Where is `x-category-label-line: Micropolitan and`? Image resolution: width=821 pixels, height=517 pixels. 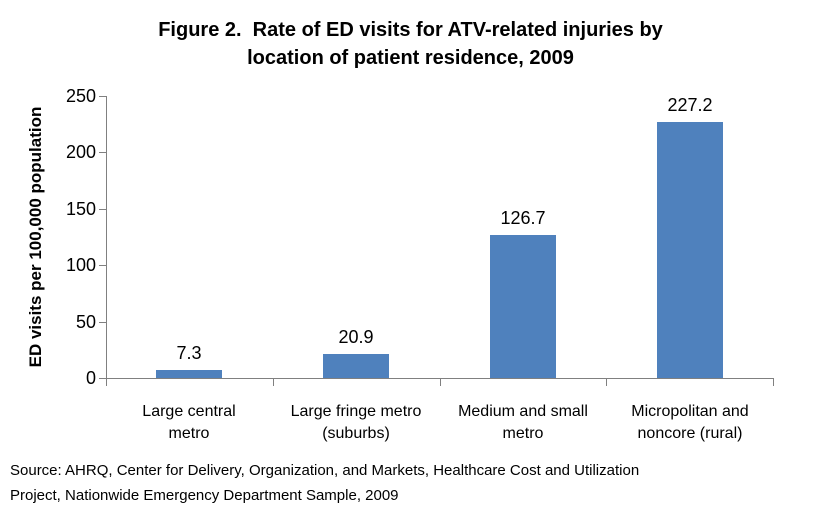
x-category-label-line: Micropolitan and is located at coordinates (690, 411).